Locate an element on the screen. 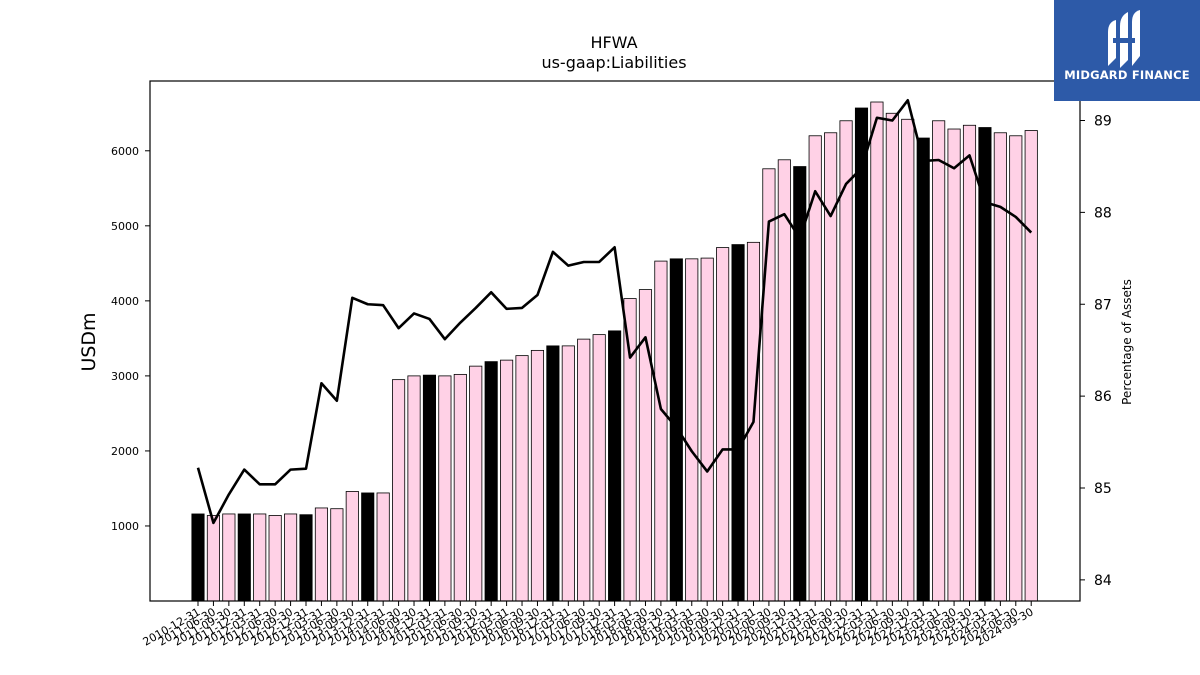 Image resolution: width=1200 pixels, height=675 pixels. y2-axis-ticks: 84 85 86 87 88 89 is located at coordinates (1096, 351).